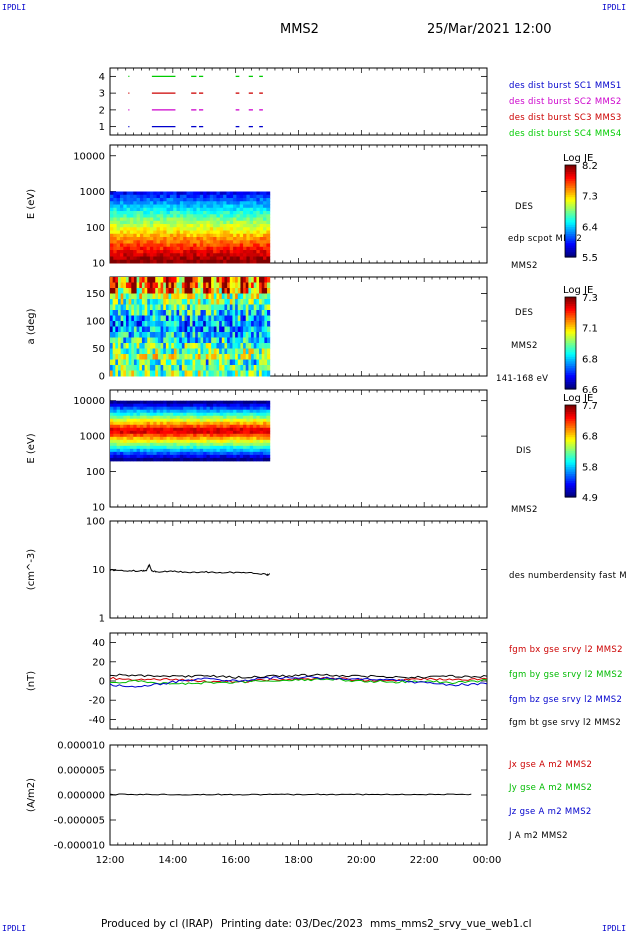 The width and height of the screenshot is (630, 934). Describe the element at coordinates (31, 569) in the screenshot. I see `panel-4-y-axis-label: (cm^-3)` at that location.